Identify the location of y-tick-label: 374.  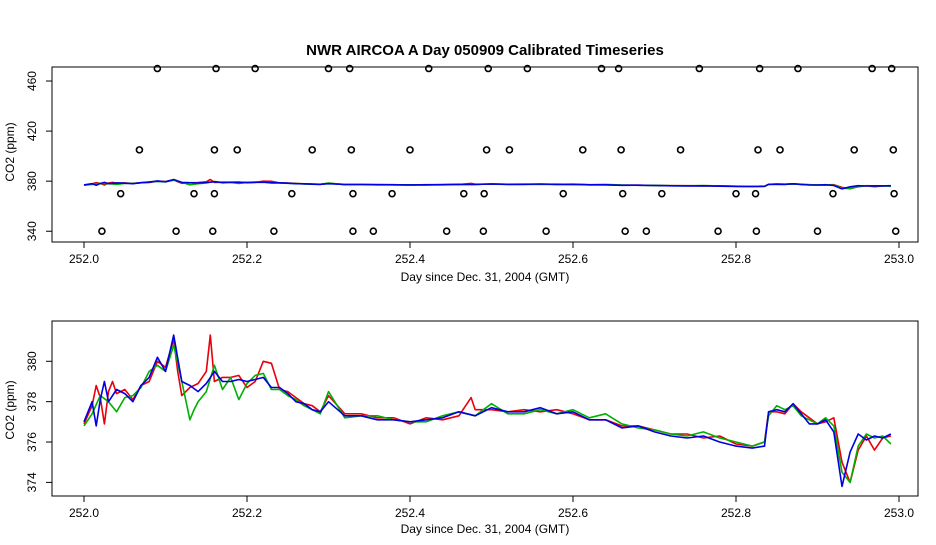
(32, 482).